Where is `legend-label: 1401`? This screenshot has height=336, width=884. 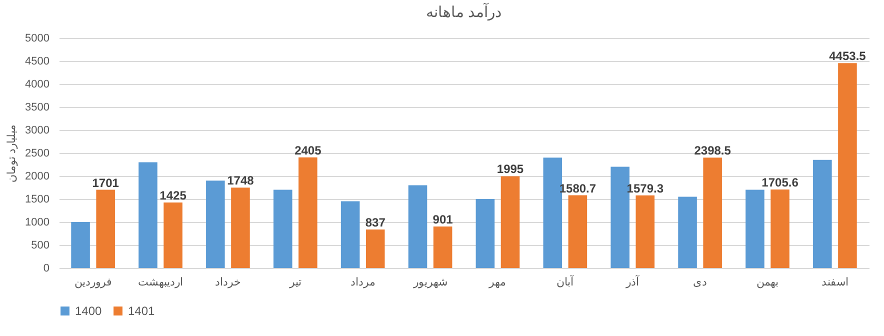 legend-label: 1401 is located at coordinates (142, 311).